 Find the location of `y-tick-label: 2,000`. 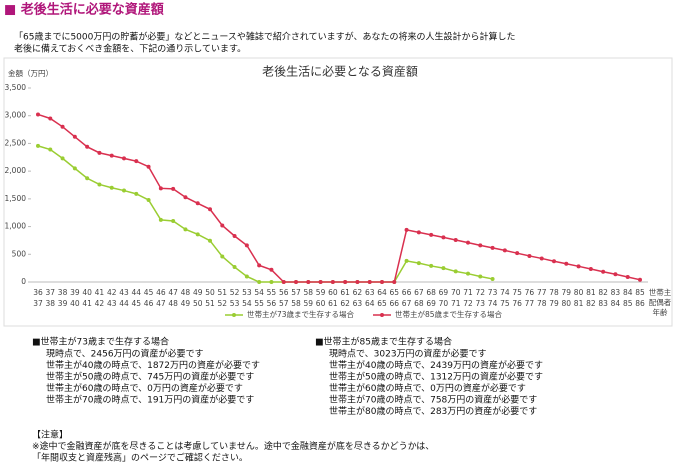

y-tick-label: 2,000 is located at coordinates (16, 170).